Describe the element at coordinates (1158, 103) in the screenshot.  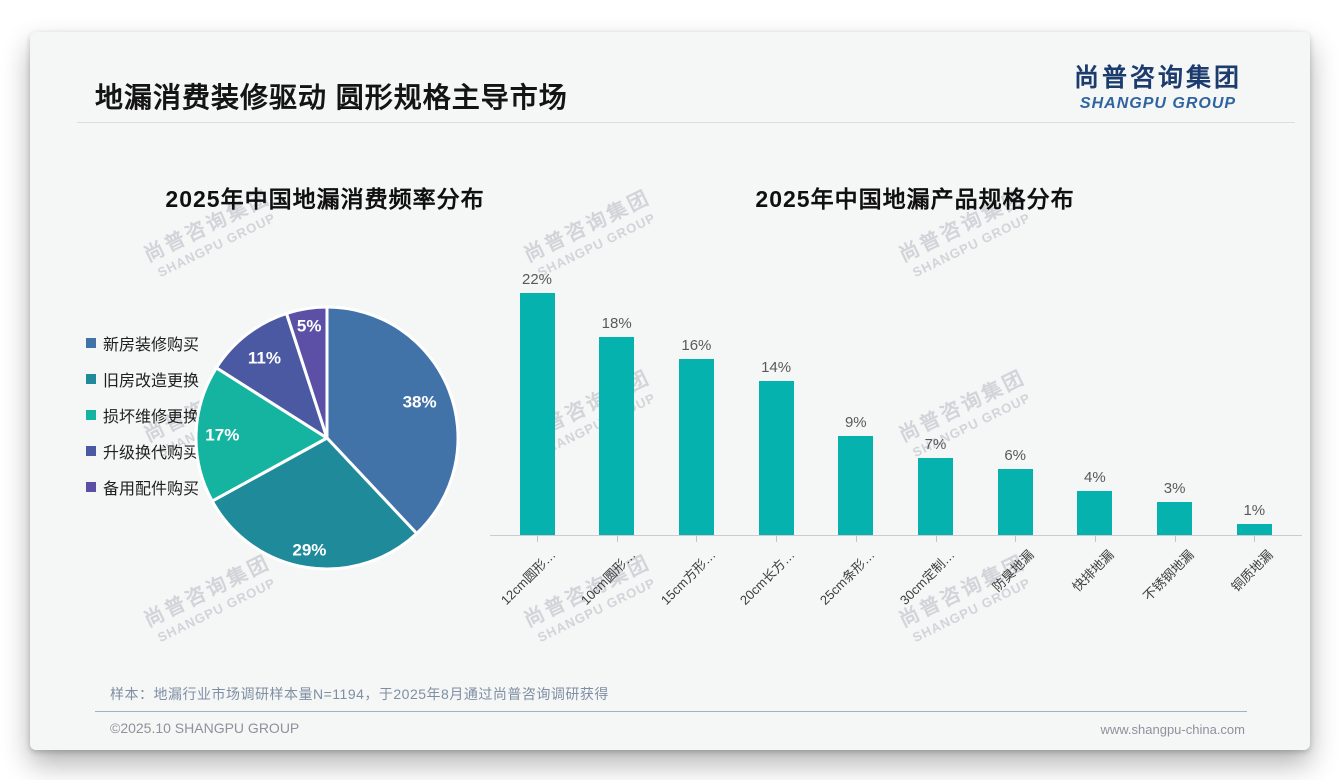
I see `logo-en-text: SHANGPU GROUP` at that location.